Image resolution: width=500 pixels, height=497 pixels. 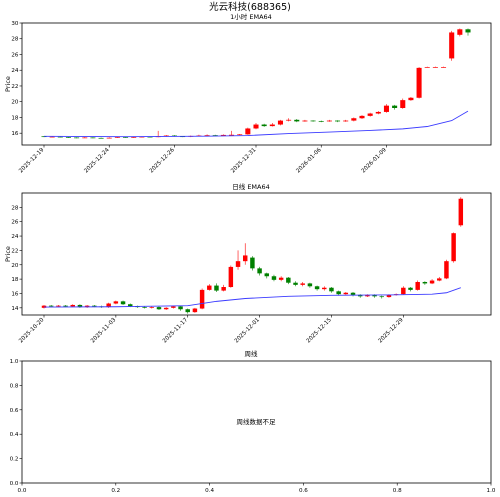 I want to click on hourly-ylabel: Price, so click(x=8, y=84).